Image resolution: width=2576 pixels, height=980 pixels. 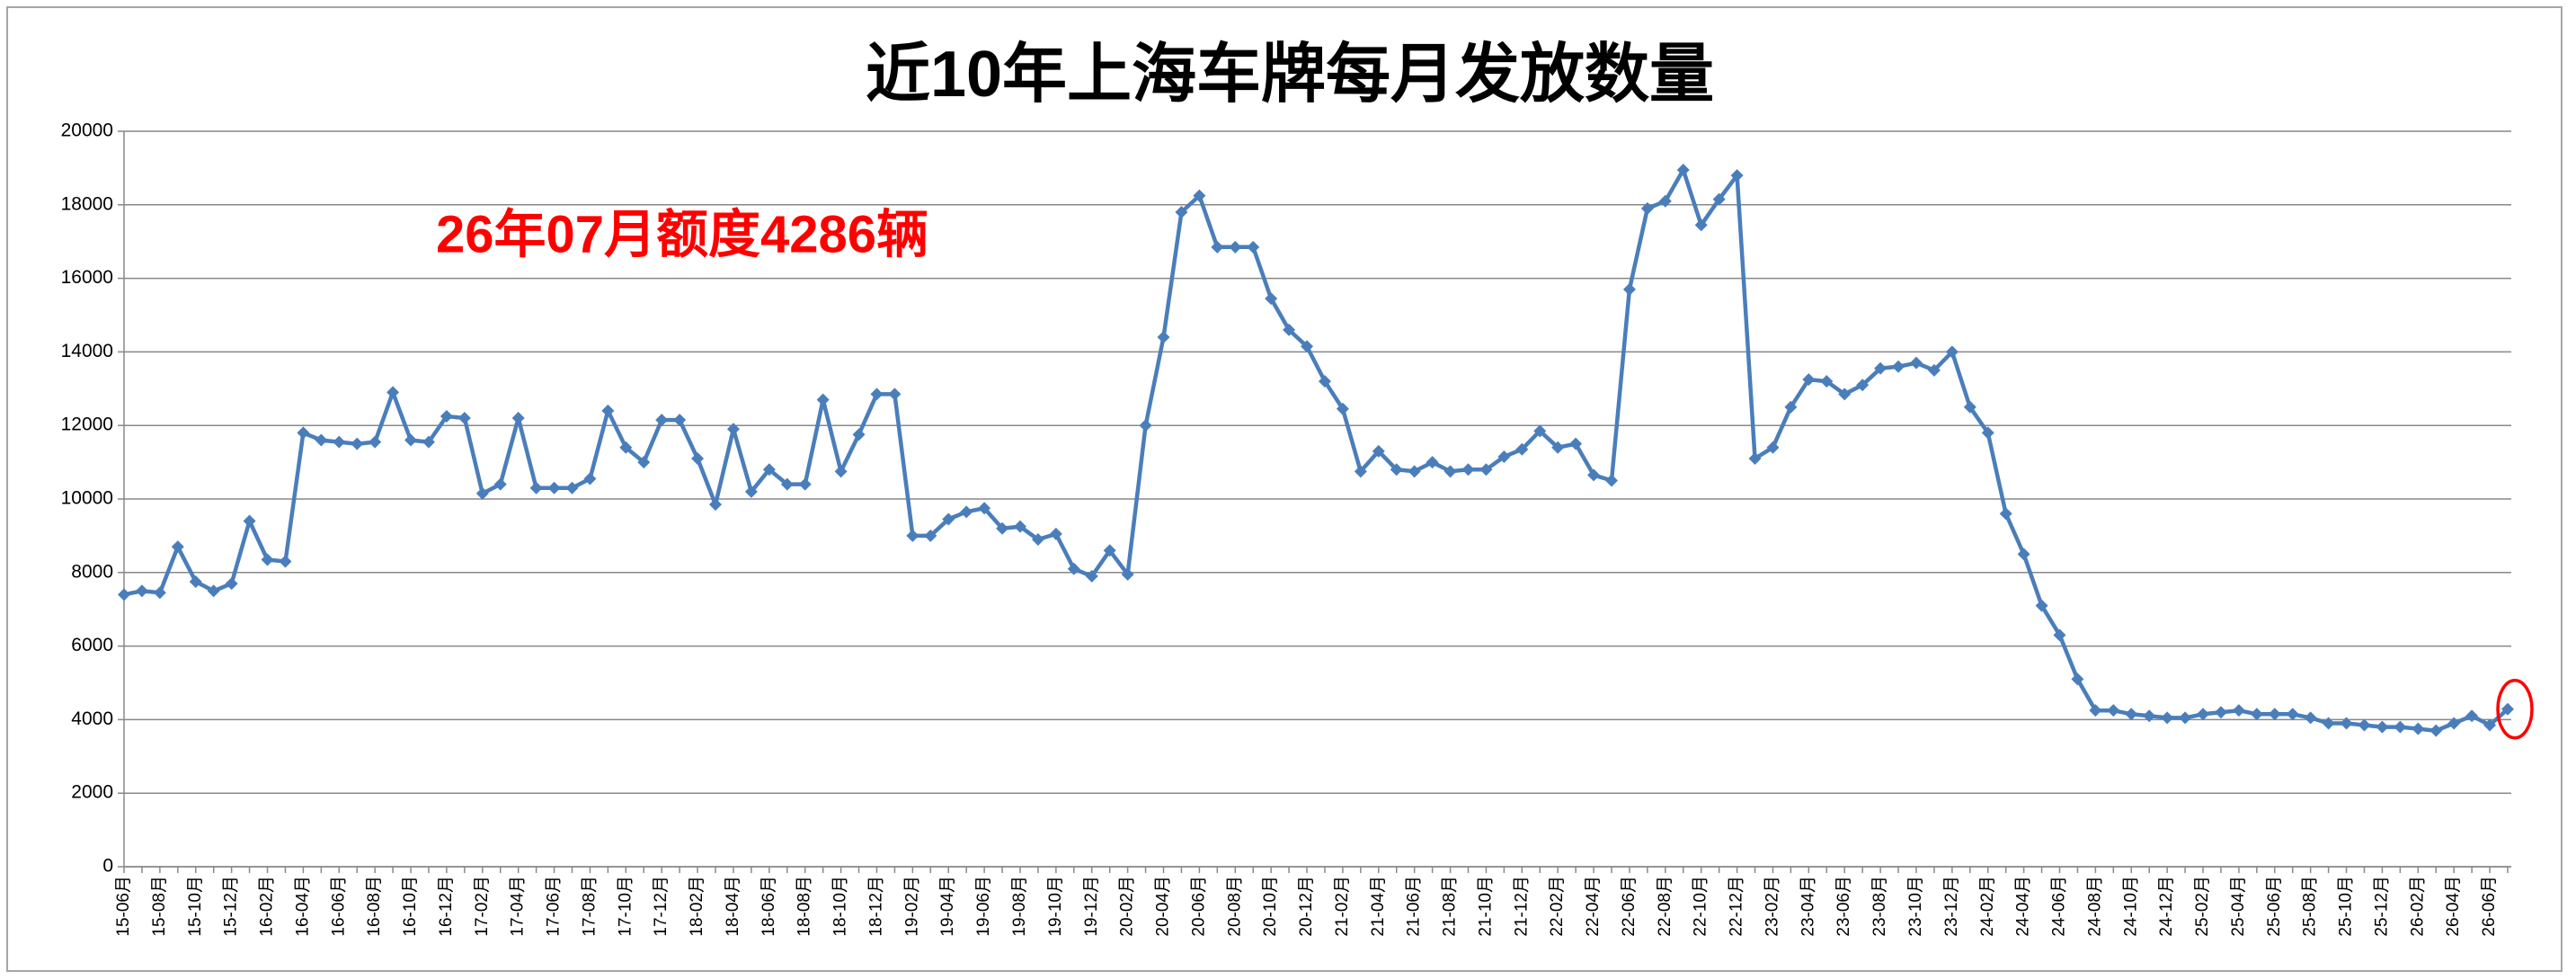 I want to click on chart-title: 近10年上海车牌每月发放数量, so click(x=1290, y=75).